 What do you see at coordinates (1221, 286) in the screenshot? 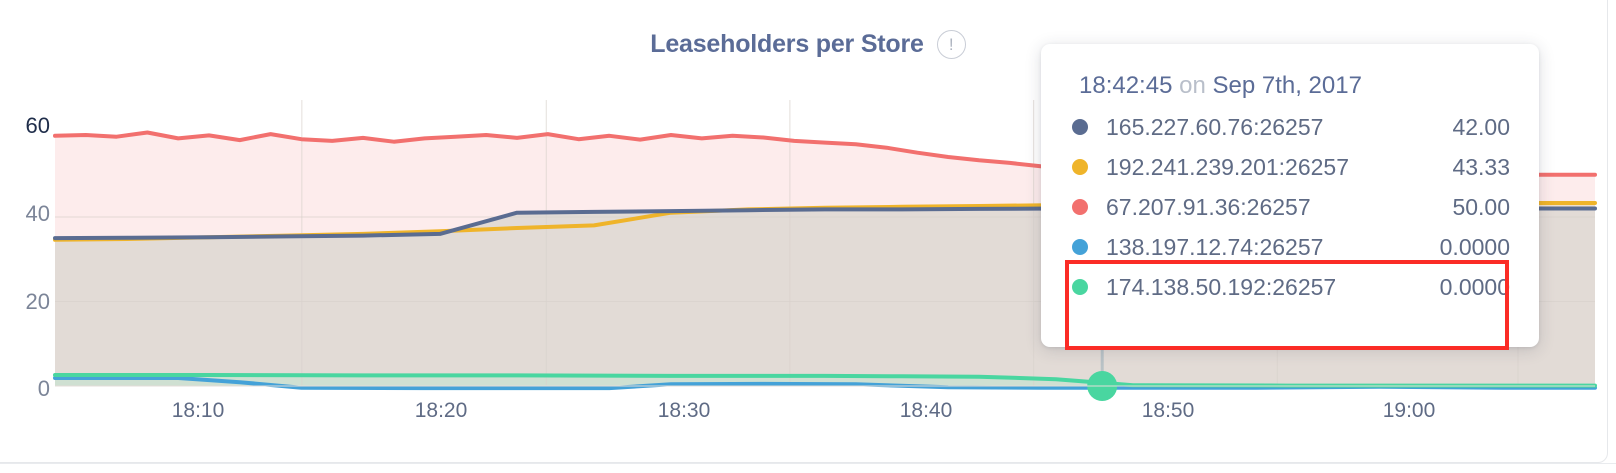
I see `series-label: 174.138.50.192:26257` at bounding box center [1221, 286].